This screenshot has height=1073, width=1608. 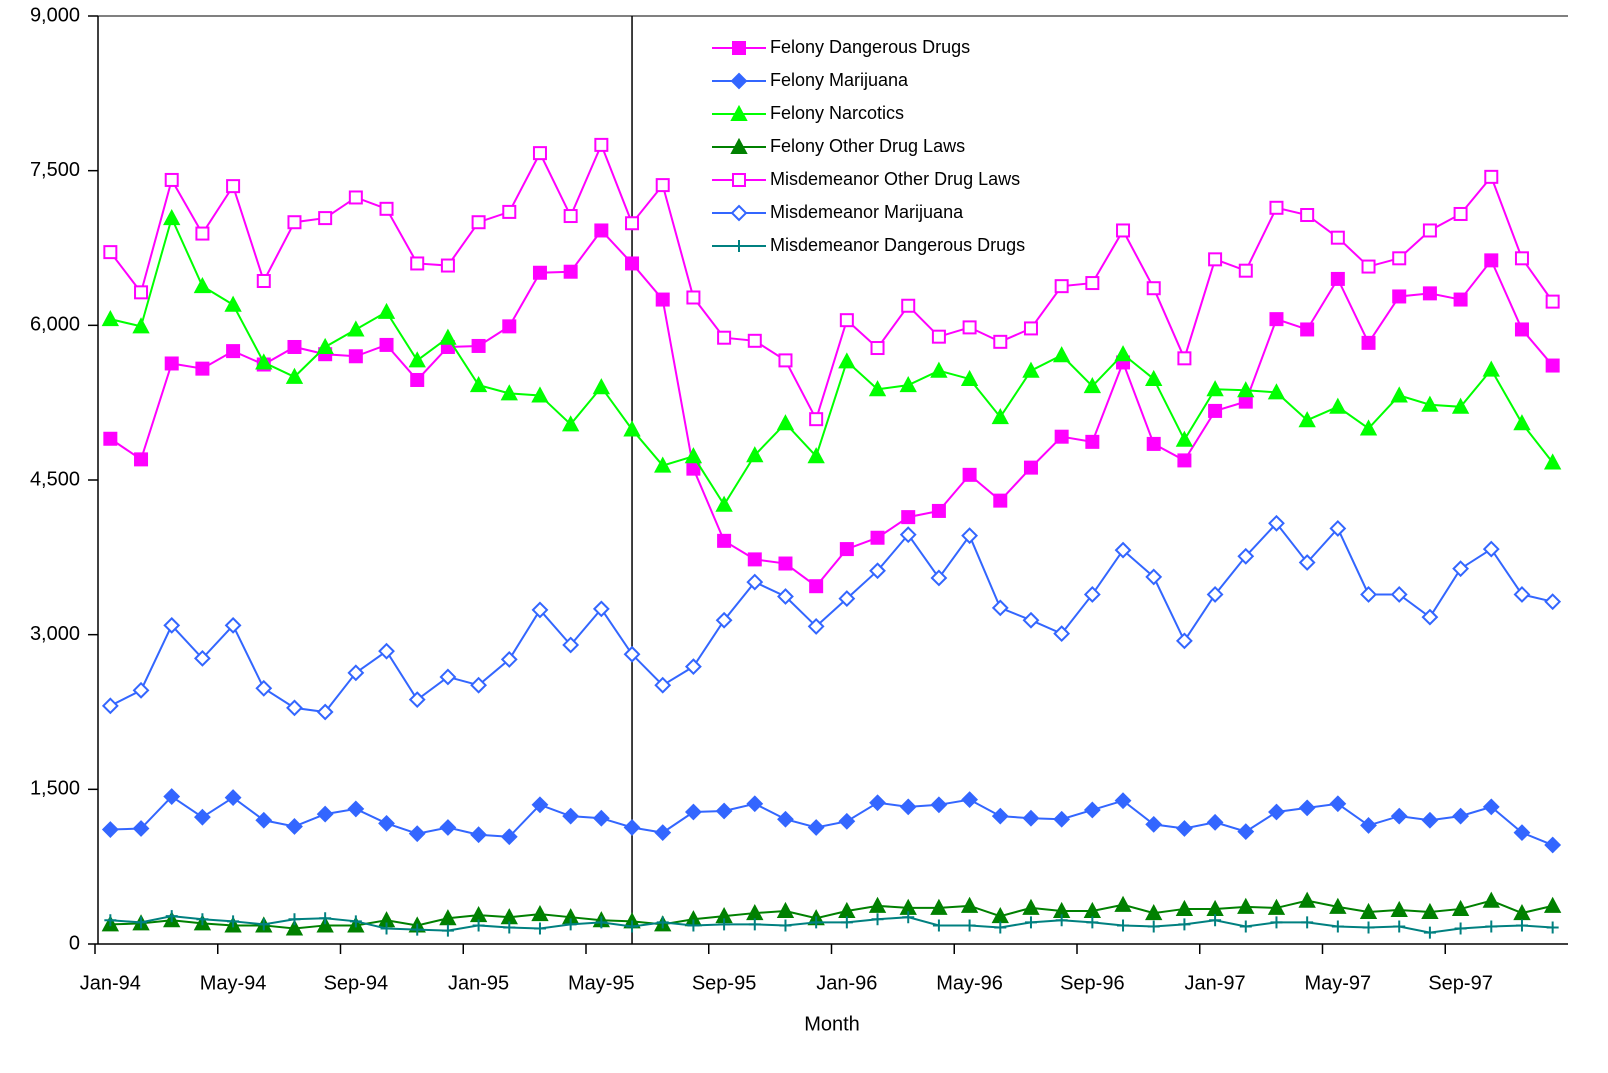 I want to click on x-tick-label: May-96, so click(x=969, y=983).